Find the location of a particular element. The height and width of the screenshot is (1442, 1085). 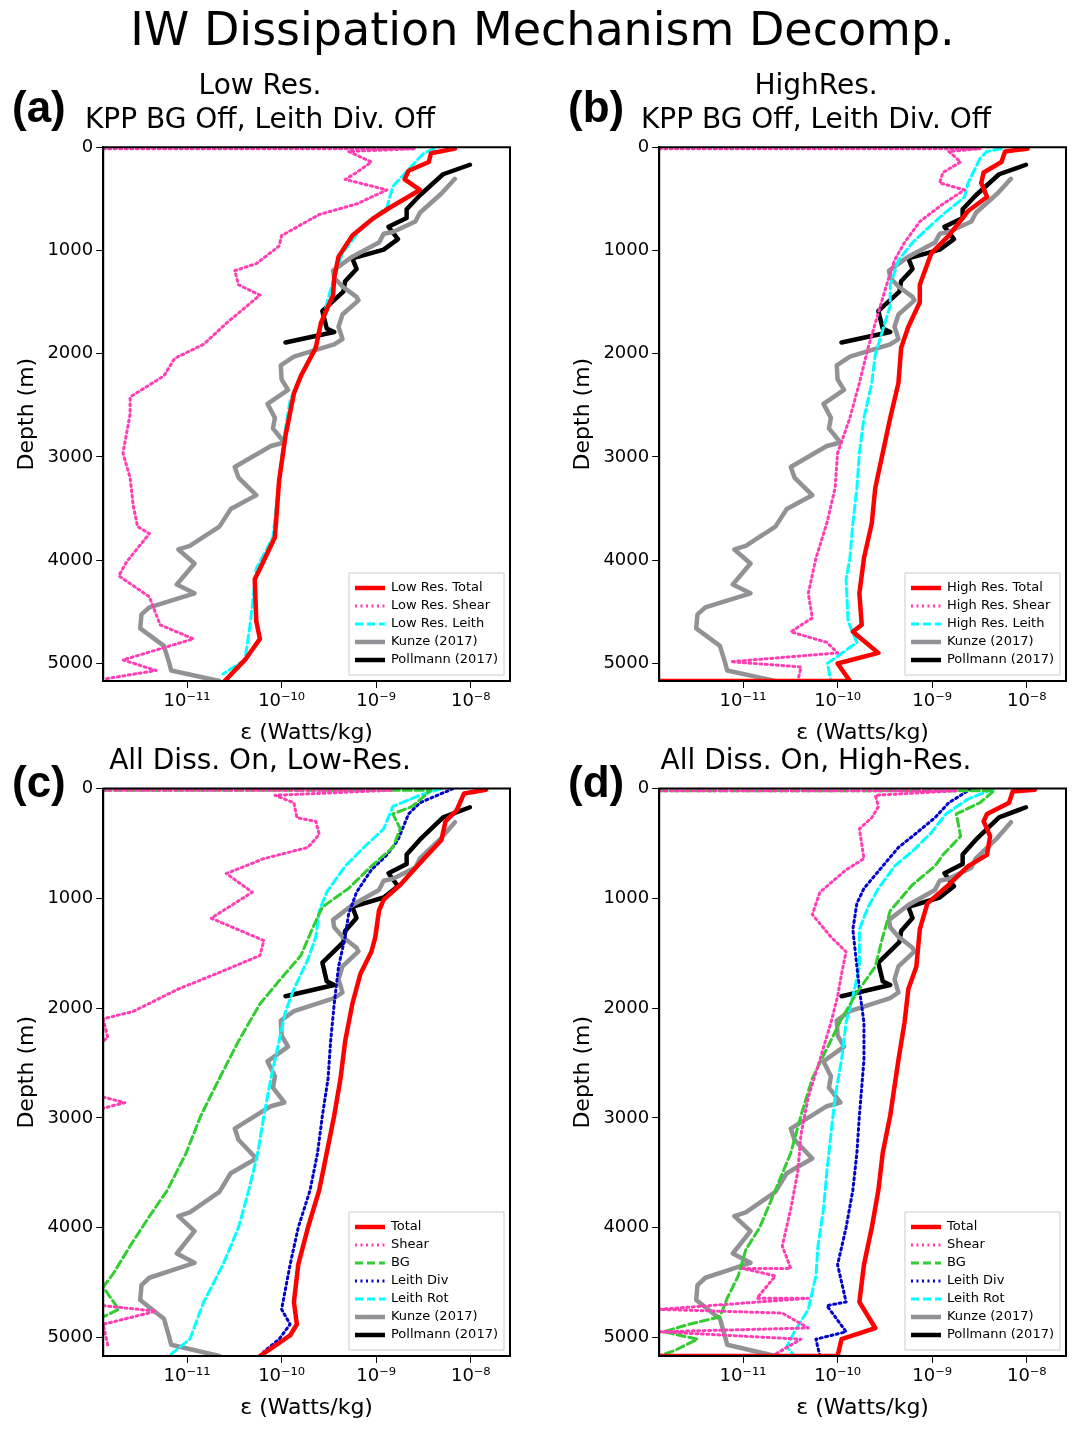

chart-title: All Diss. On, Low-Res. is located at coordinates (260, 760).